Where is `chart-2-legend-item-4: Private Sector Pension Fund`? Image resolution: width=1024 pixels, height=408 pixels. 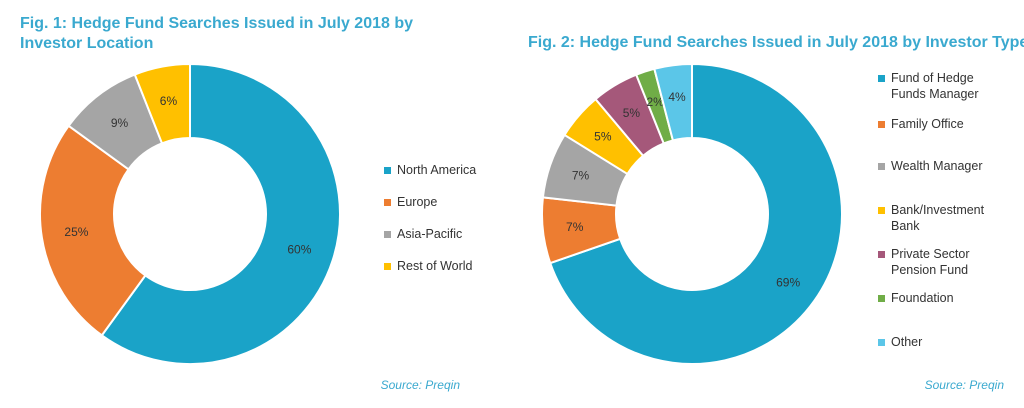 chart-2-legend-item-4: Private Sector Pension Fund is located at coordinates (924, 262).